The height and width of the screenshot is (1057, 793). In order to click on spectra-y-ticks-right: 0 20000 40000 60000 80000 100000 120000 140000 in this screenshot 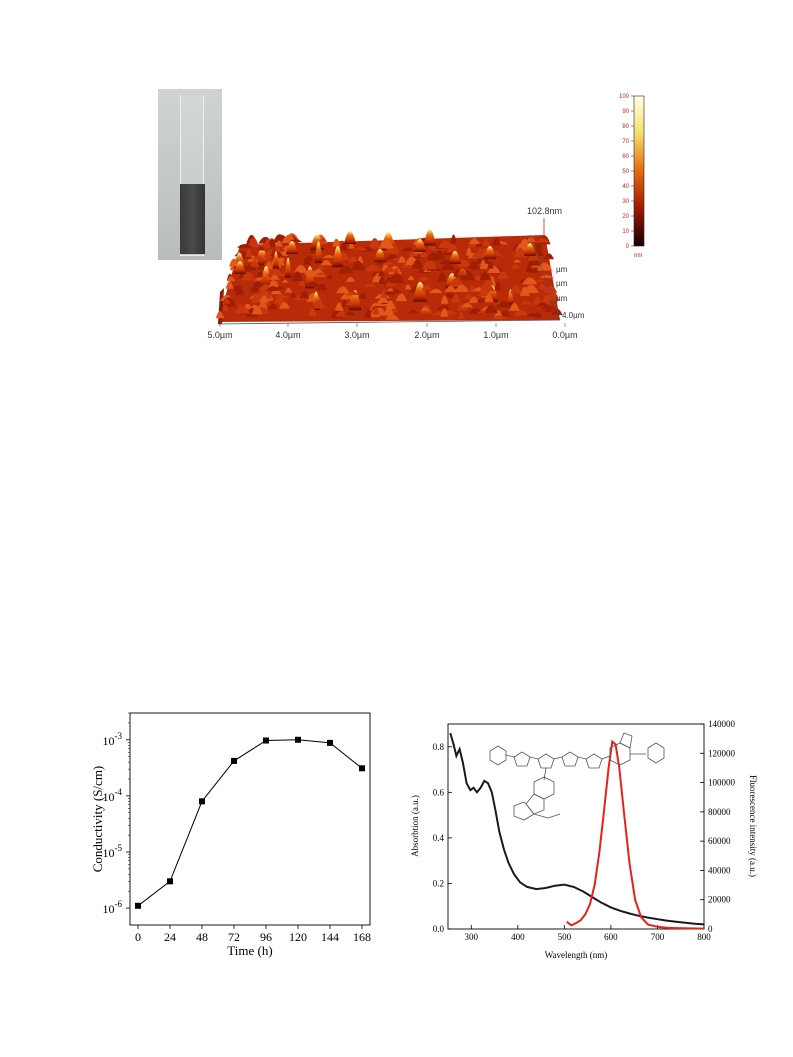, I will do `click(718, 826)`.